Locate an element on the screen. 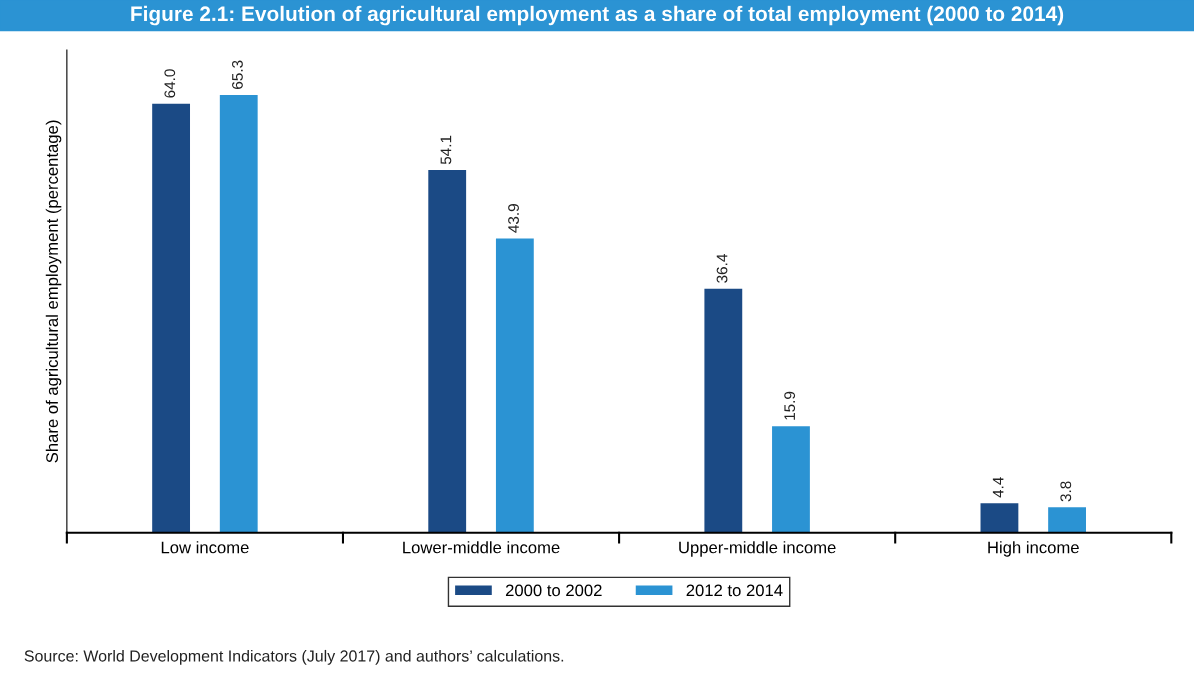 This screenshot has height=677, width=1194. legend-label: 2000 to 2002 is located at coordinates (553, 590).